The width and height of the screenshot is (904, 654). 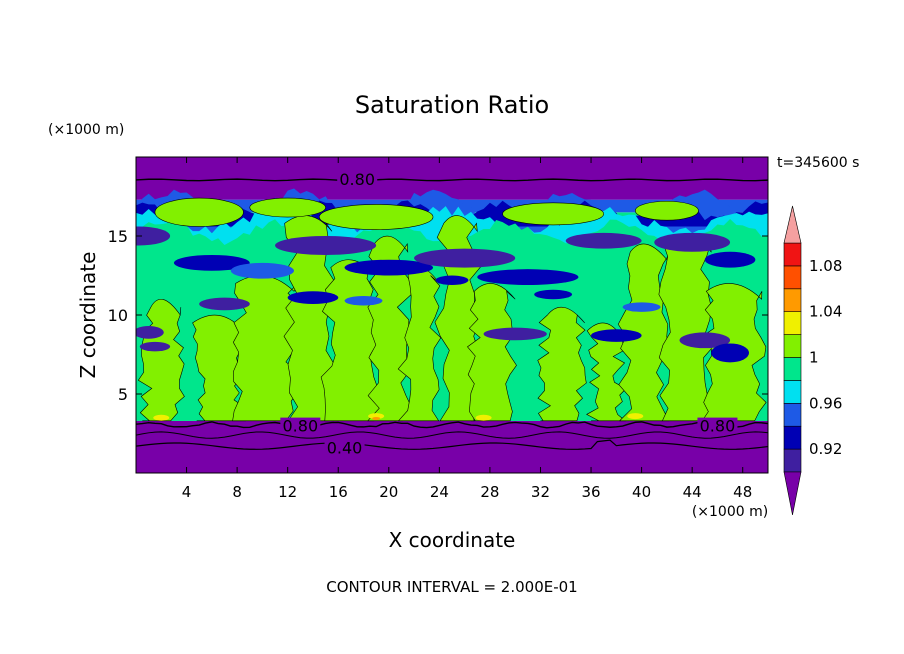 I want to click on contour-0-80-top, so click(x=452, y=180).